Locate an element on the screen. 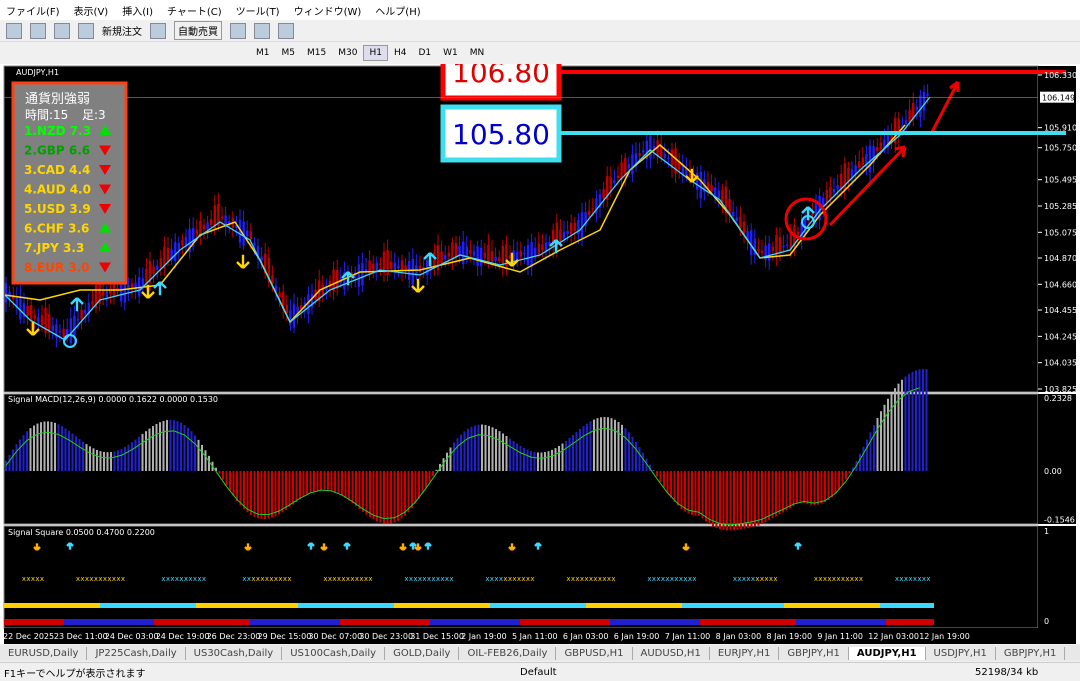  auto-trade-button: 自動売買 is located at coordinates (198, 30).